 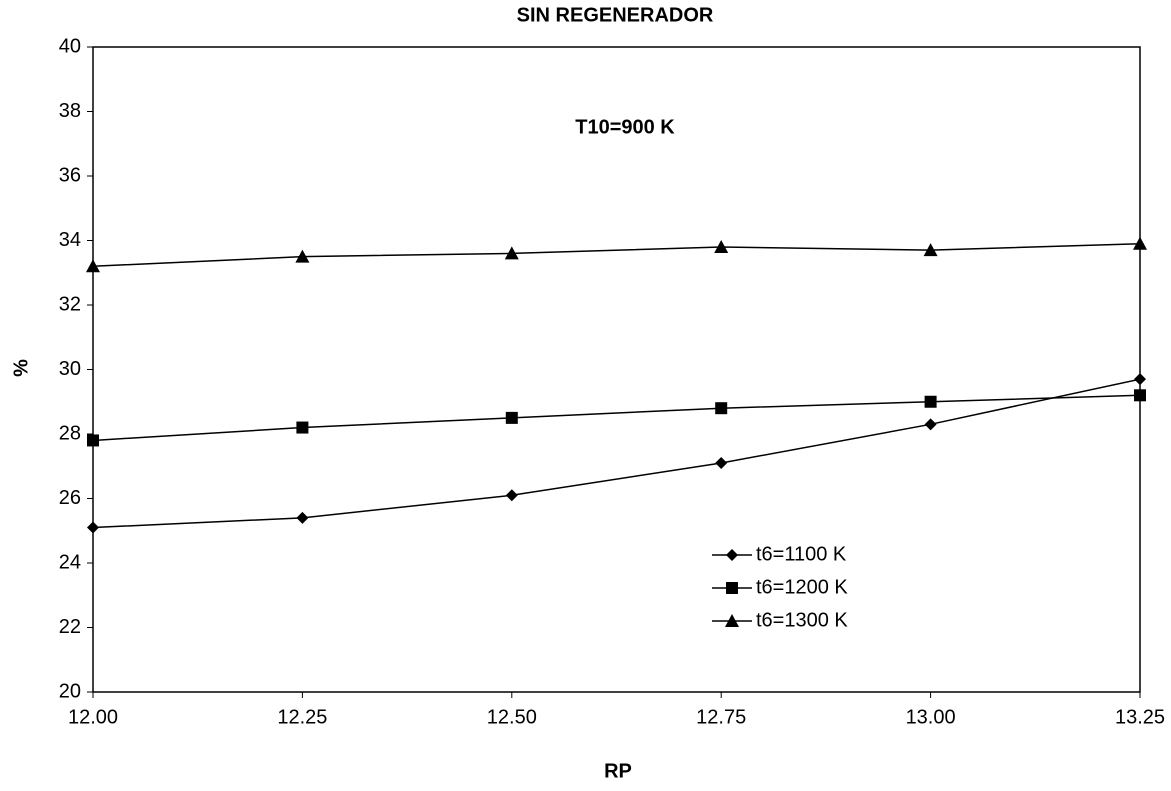 I want to click on chart-title: SIN REGENERADOR, so click(x=615, y=15).